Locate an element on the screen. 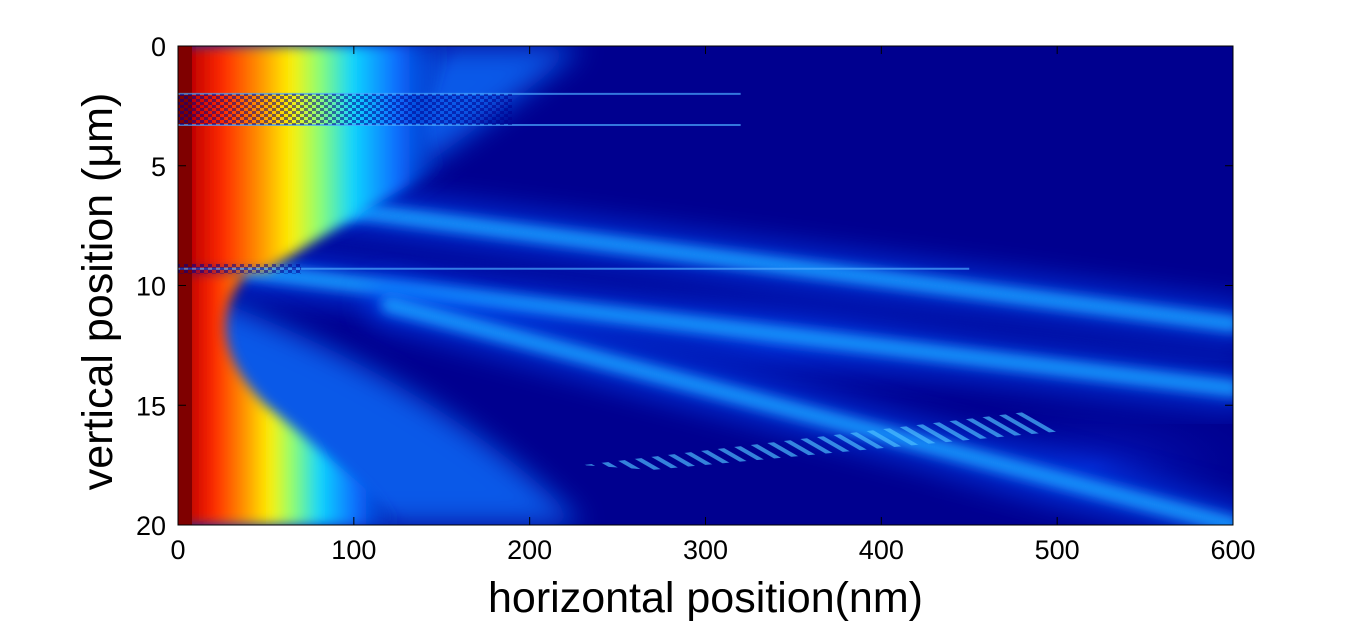 The image size is (1364, 628). y-axis-label: vertical position (μm) is located at coordinates (98, 292).